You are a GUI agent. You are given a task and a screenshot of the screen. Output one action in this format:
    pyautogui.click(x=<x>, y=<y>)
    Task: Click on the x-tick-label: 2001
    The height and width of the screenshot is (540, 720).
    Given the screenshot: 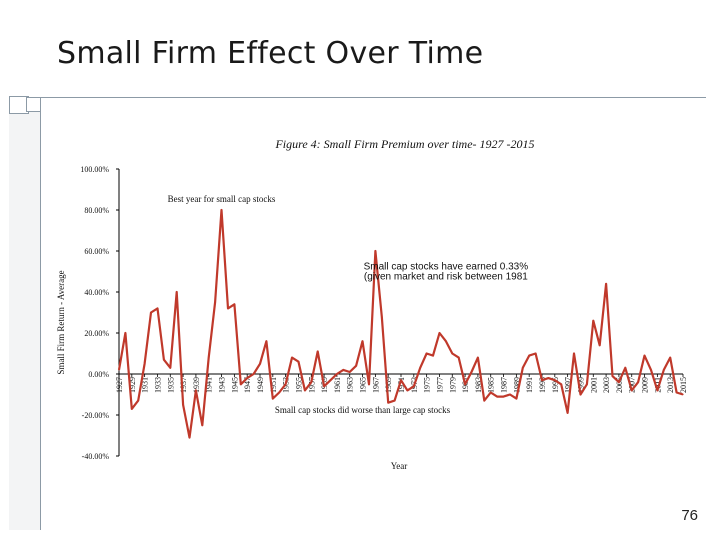 What is the action you would take?
    pyautogui.click(x=593, y=385)
    